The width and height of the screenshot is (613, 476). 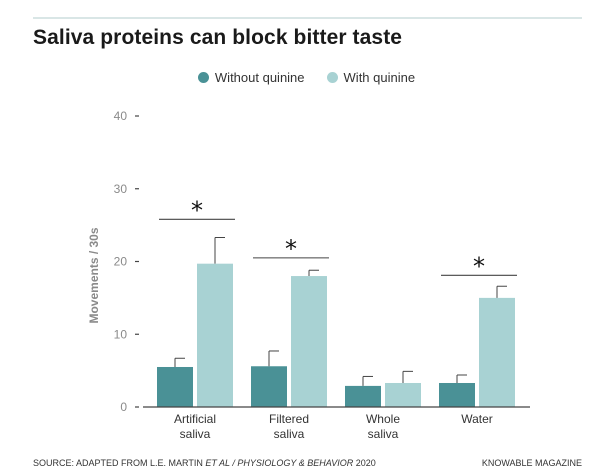 I want to click on x-tick-label: Water, so click(x=477, y=419).